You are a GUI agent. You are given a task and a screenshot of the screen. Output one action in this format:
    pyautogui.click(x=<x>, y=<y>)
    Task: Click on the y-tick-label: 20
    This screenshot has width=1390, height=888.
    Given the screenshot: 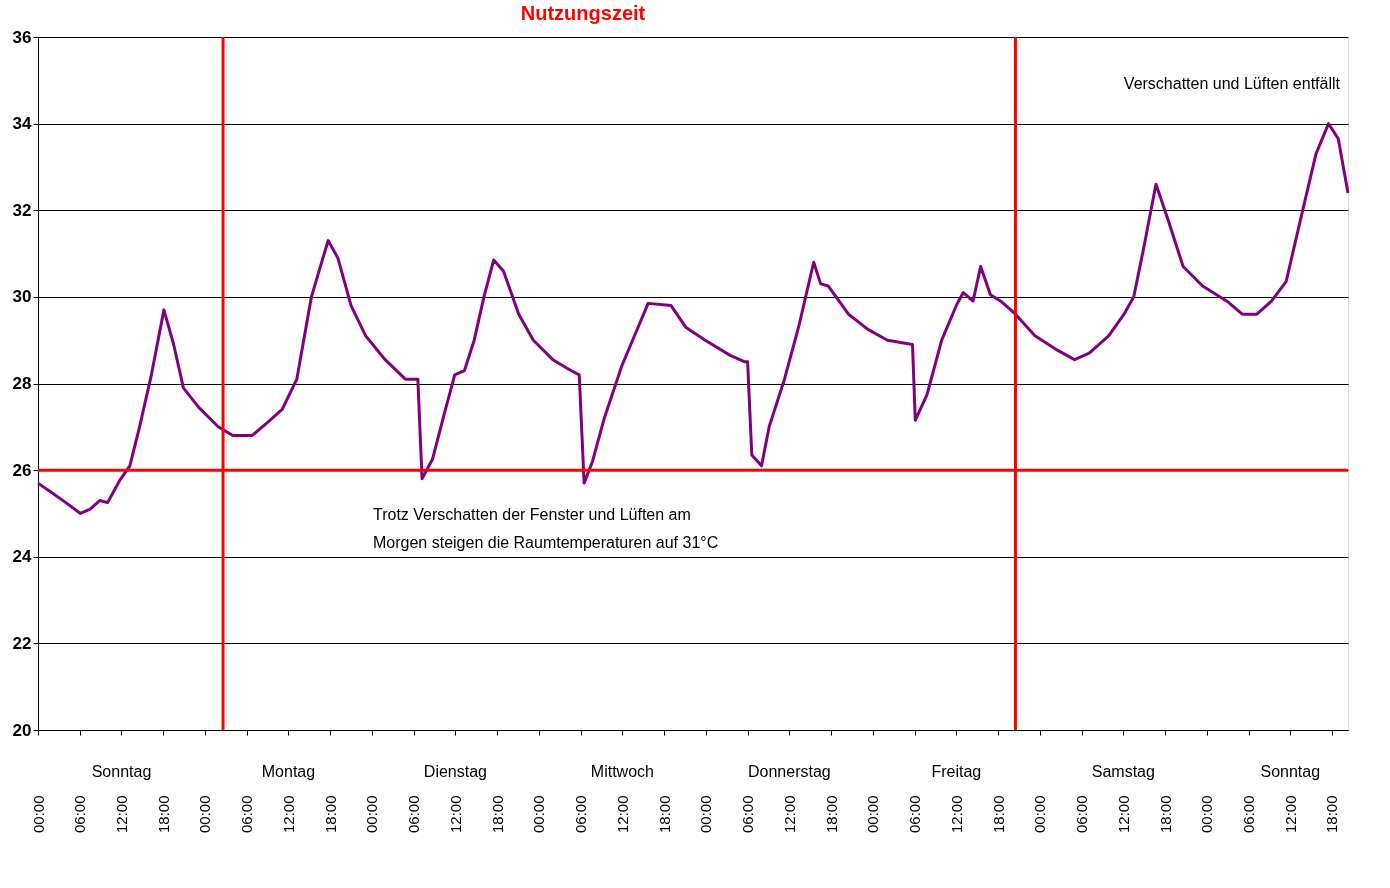 What is the action you would take?
    pyautogui.click(x=22, y=730)
    